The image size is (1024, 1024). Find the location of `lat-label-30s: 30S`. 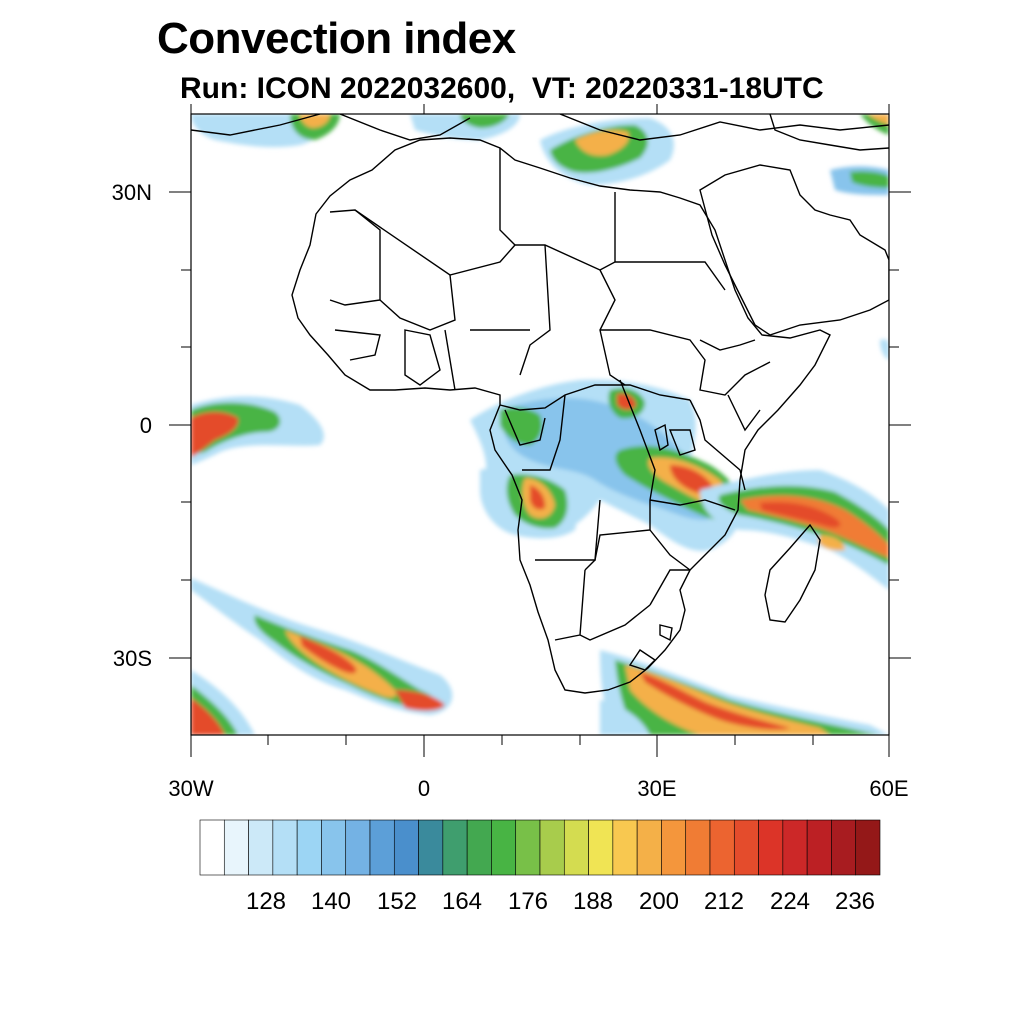

lat-label-30s: 30S is located at coordinates (132, 658).